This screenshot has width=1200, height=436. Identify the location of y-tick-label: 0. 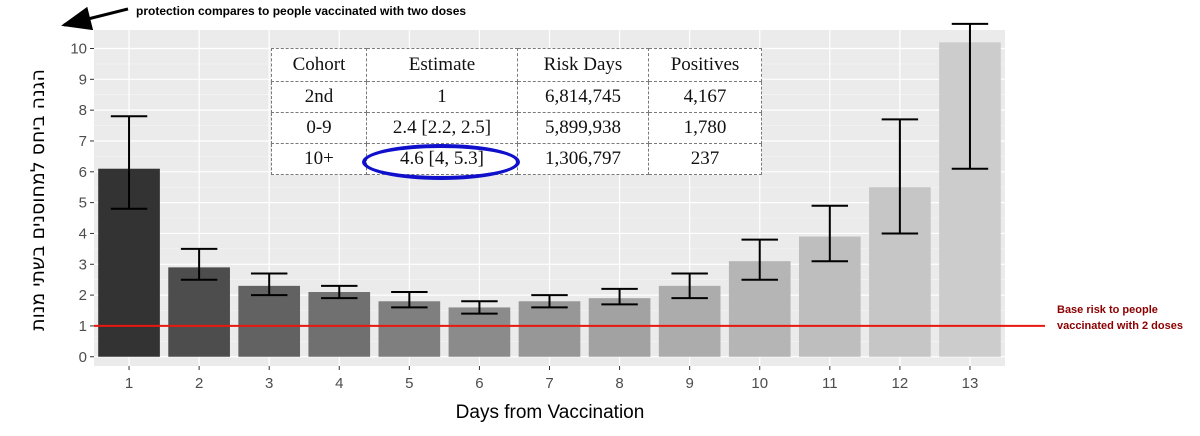
(83, 357).